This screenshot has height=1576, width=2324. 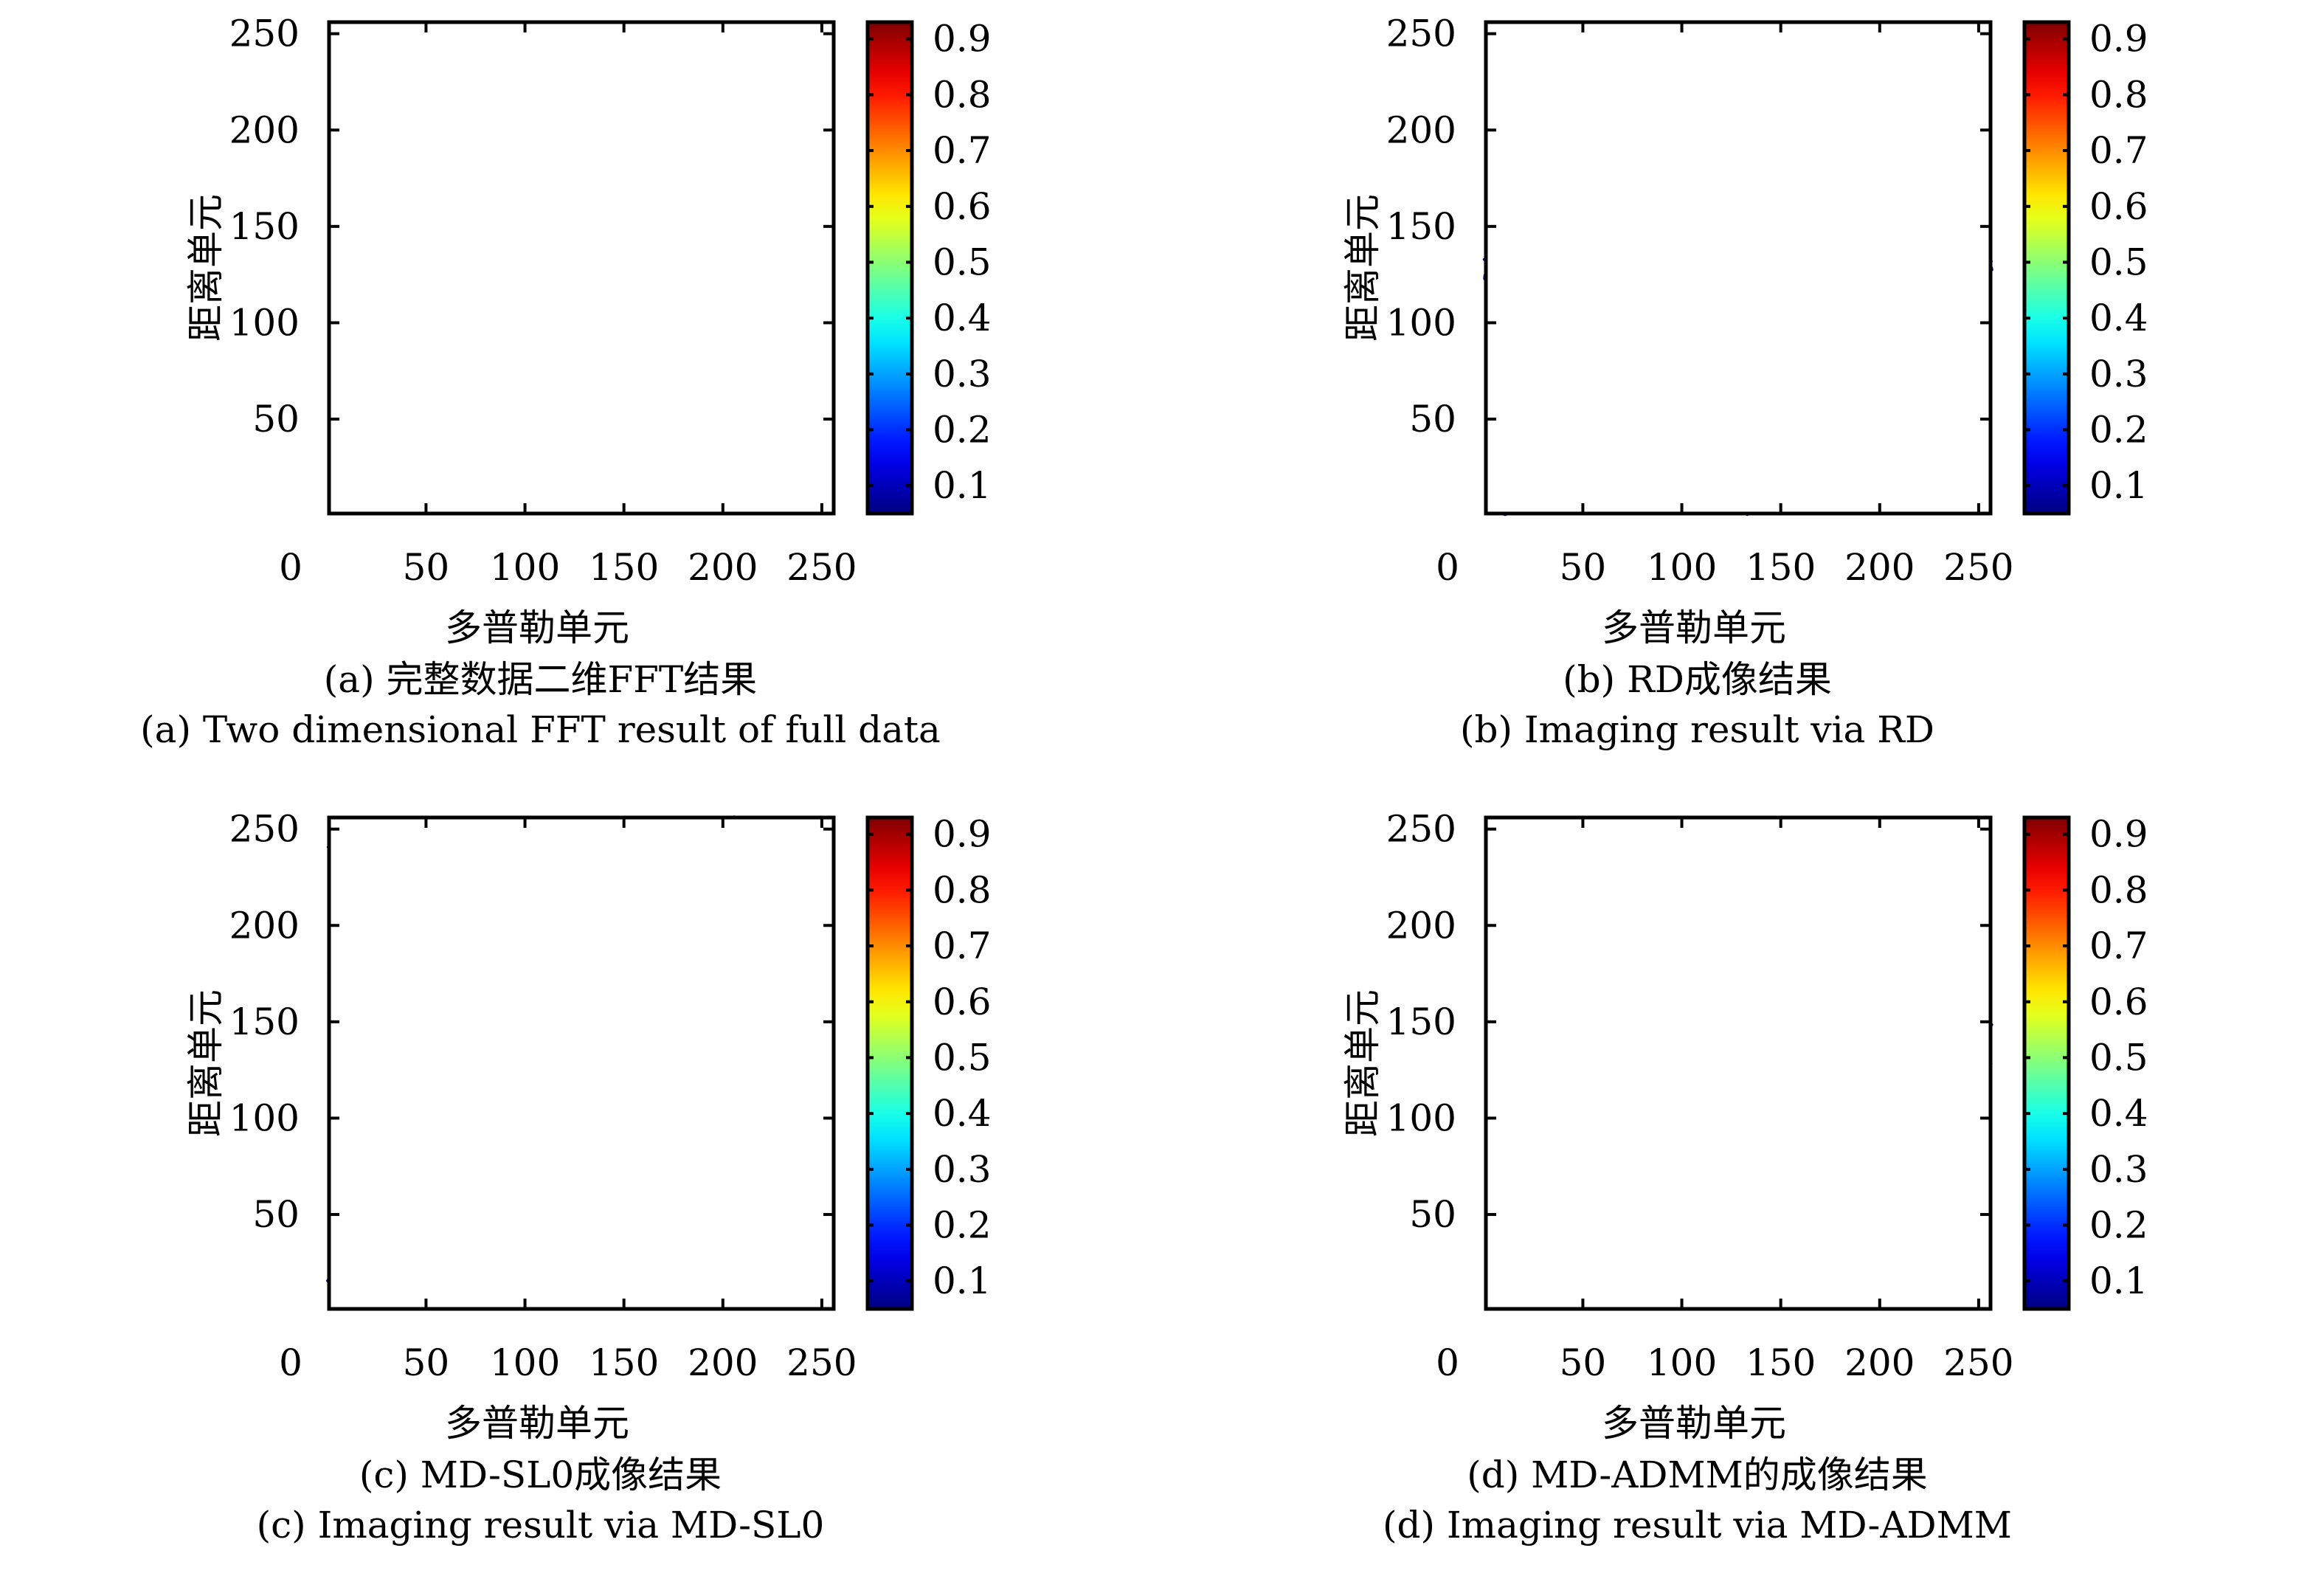 I want to click on caption-en: (c) Imaging result via MD-SL0, so click(x=540, y=1525).